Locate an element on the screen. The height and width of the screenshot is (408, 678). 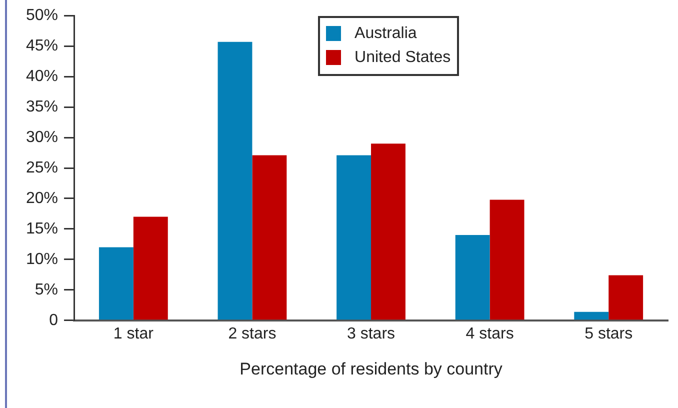
y-tick-label: 45% is located at coordinates (42, 45).